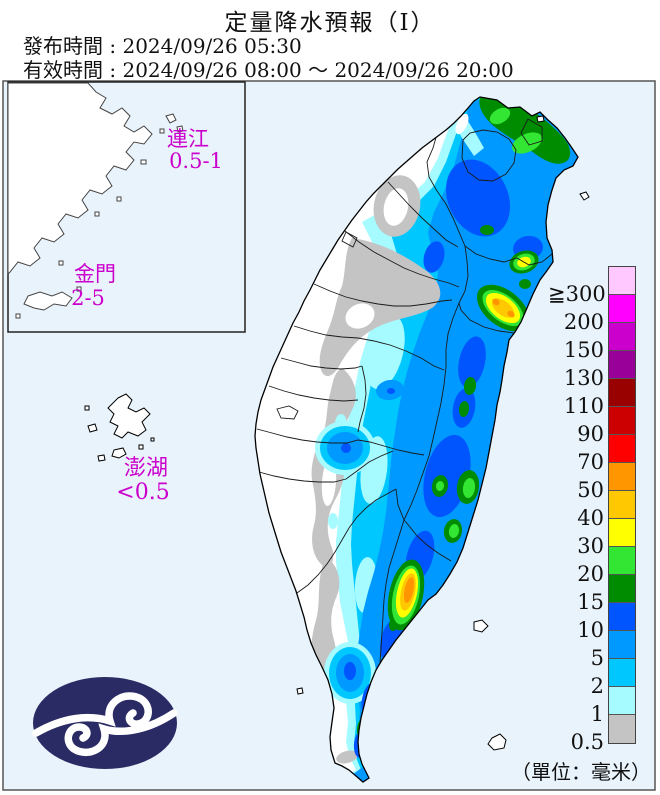 This screenshot has height=795, width=660. Describe the element at coordinates (590, 630) in the screenshot. I see `legend-label: 10` at that location.